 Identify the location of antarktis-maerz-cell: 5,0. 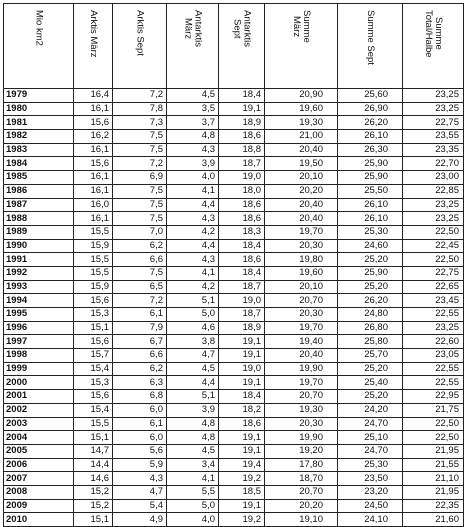
(192, 314).